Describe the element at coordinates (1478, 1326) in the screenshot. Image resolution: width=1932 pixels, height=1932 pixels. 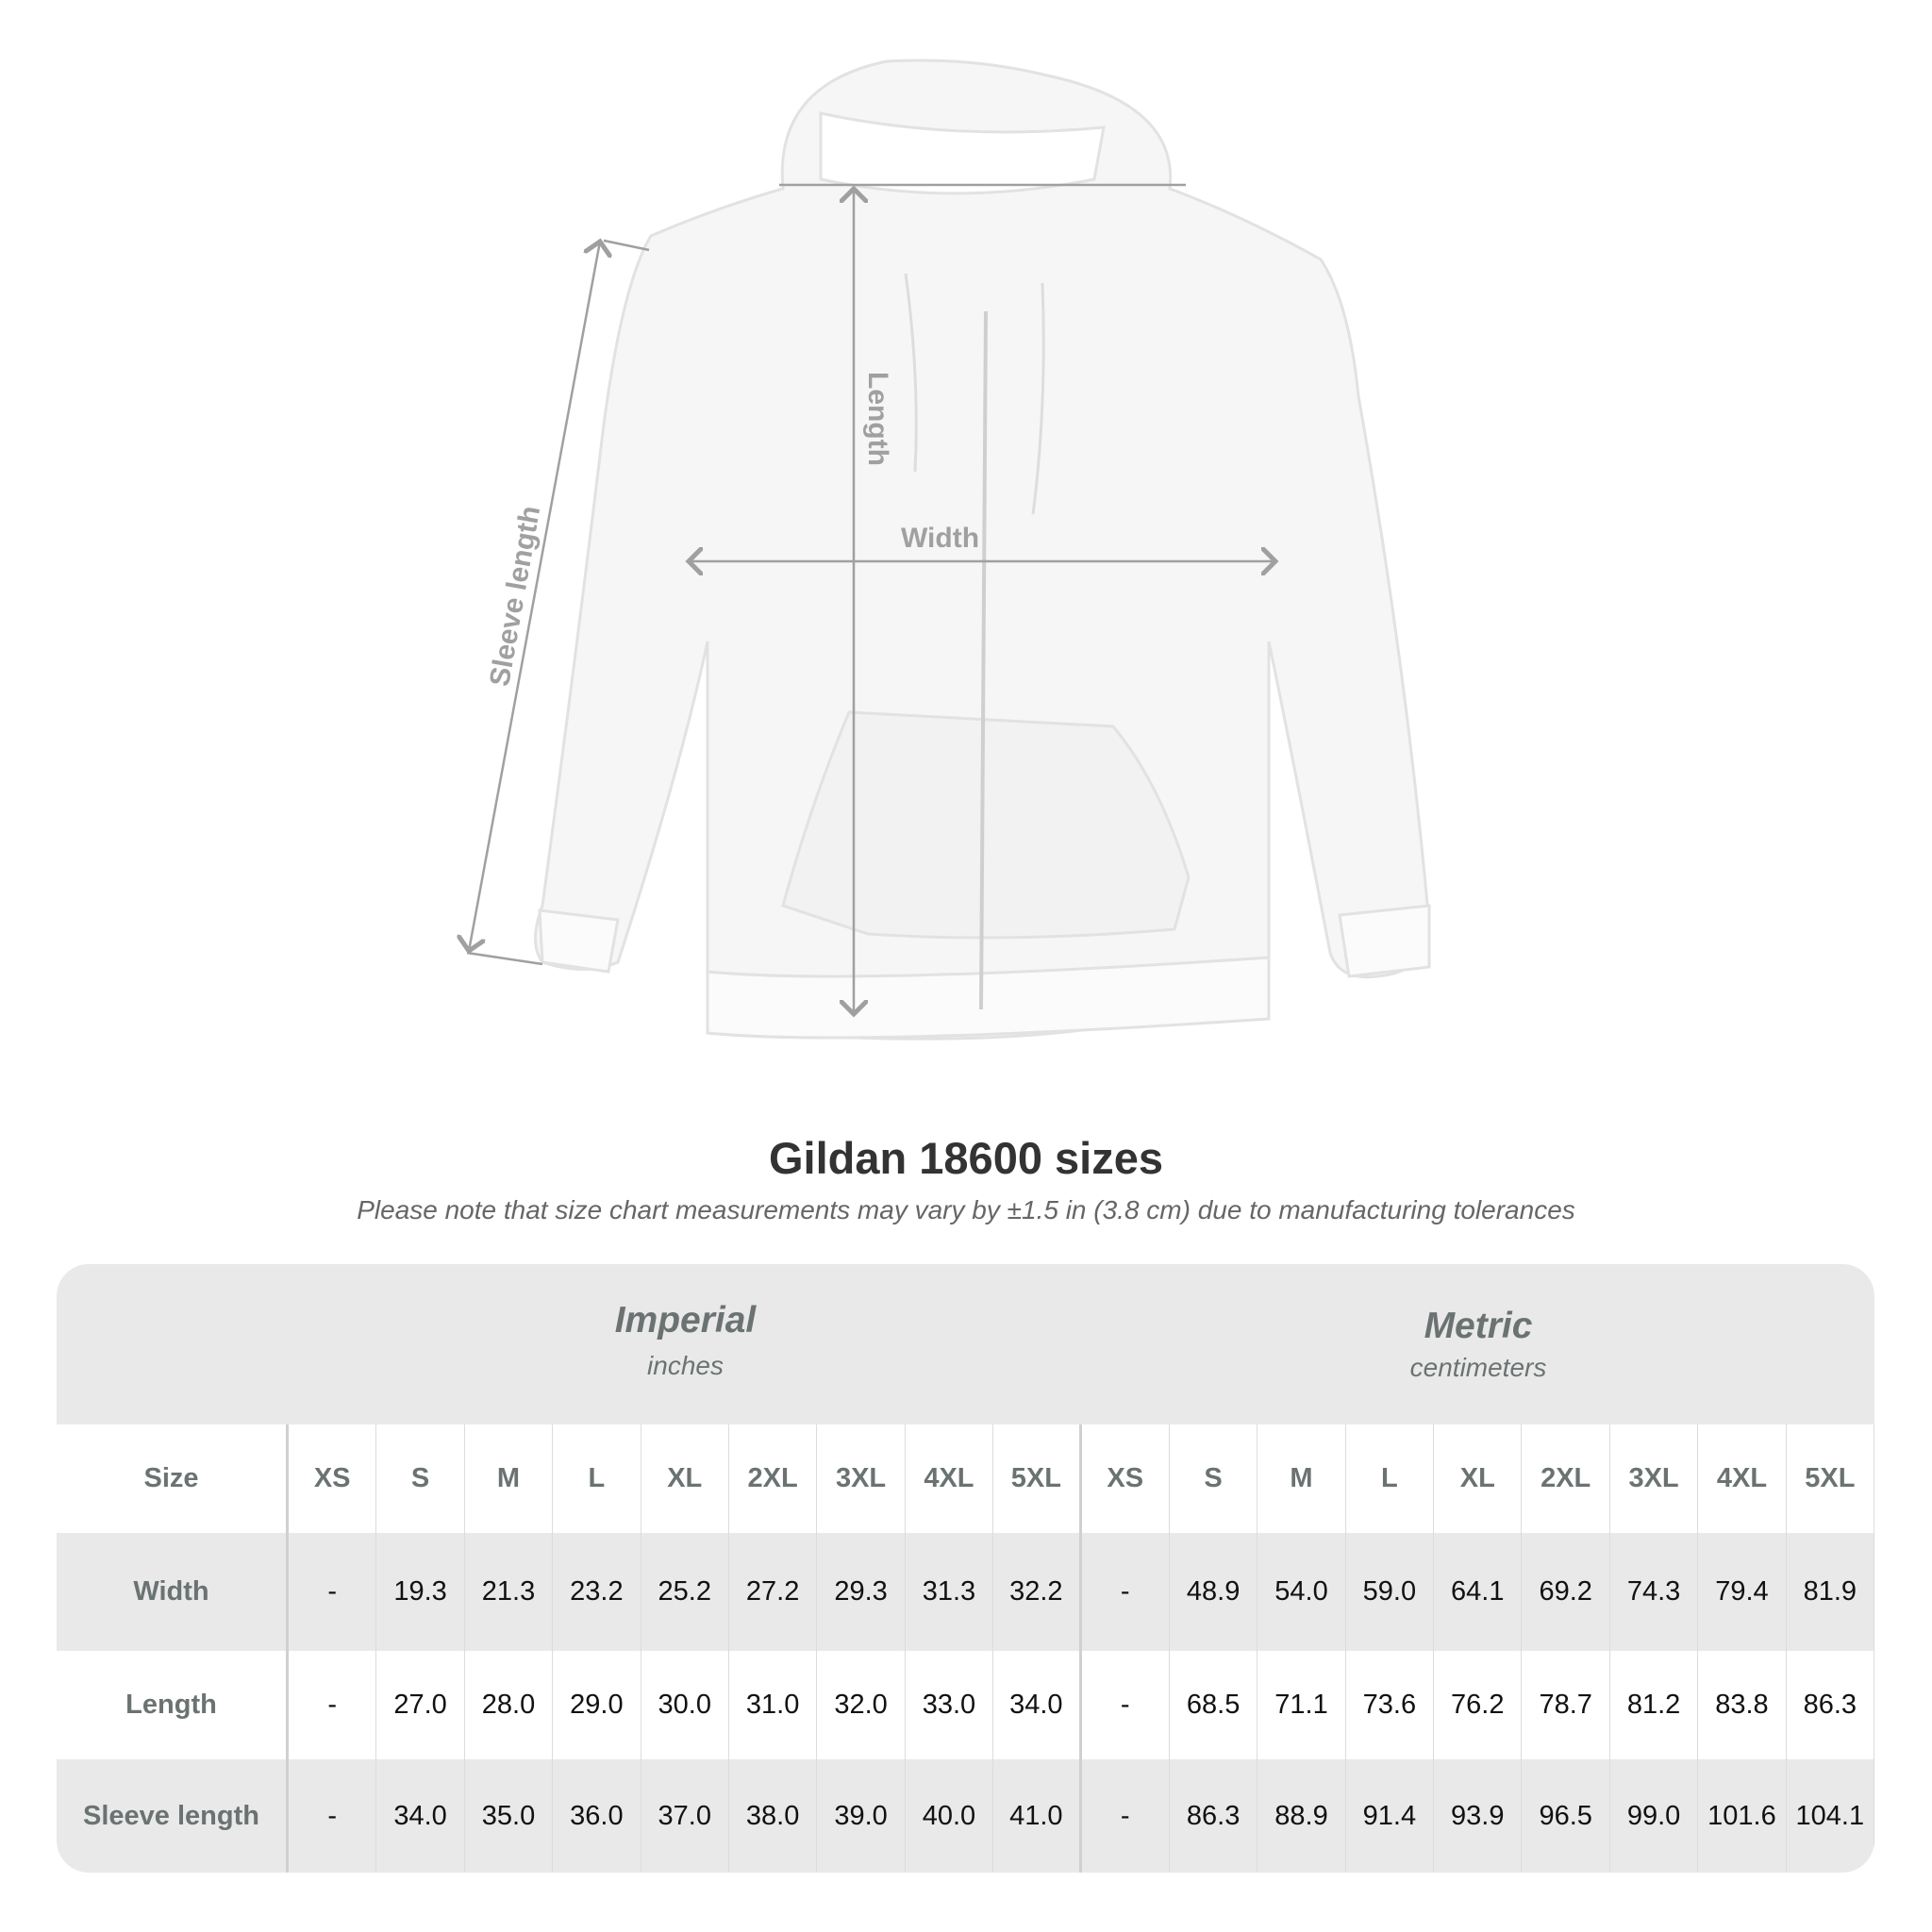
I see `metric-title: Metric` at that location.